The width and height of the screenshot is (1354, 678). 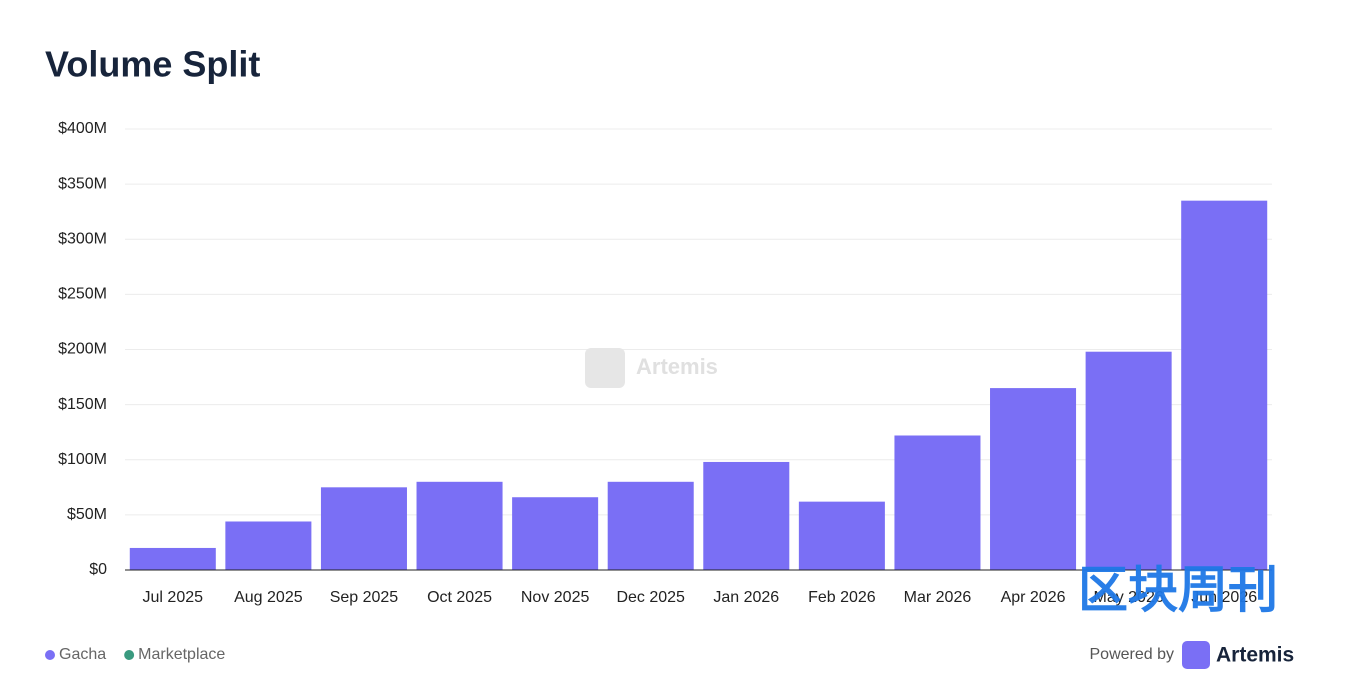 I want to click on x-tick-label: Nov 2025, so click(x=555, y=597).